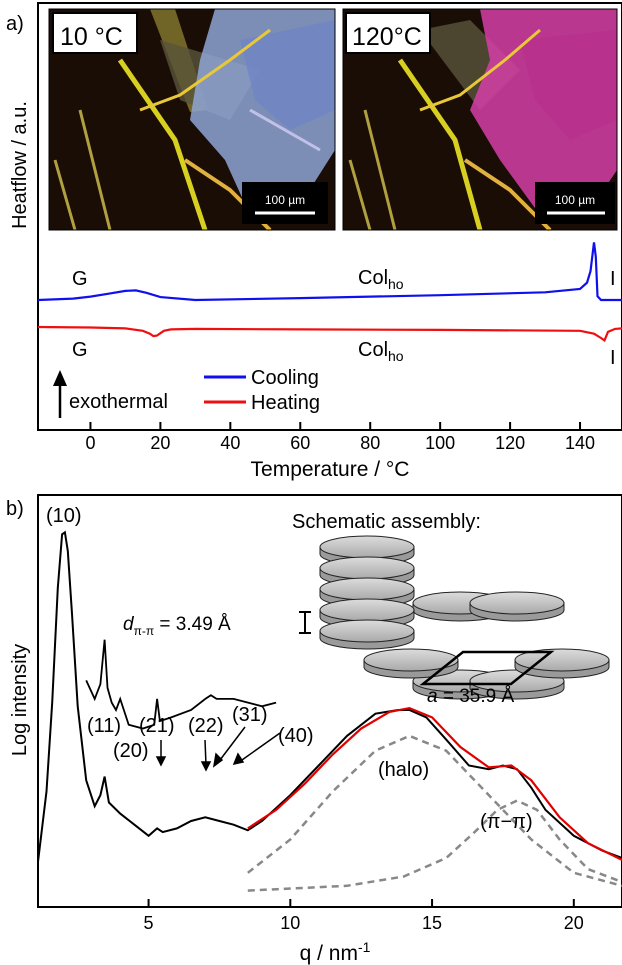  Describe the element at coordinates (230, 443) in the screenshot. I see `x-tick-label: 40` at that location.